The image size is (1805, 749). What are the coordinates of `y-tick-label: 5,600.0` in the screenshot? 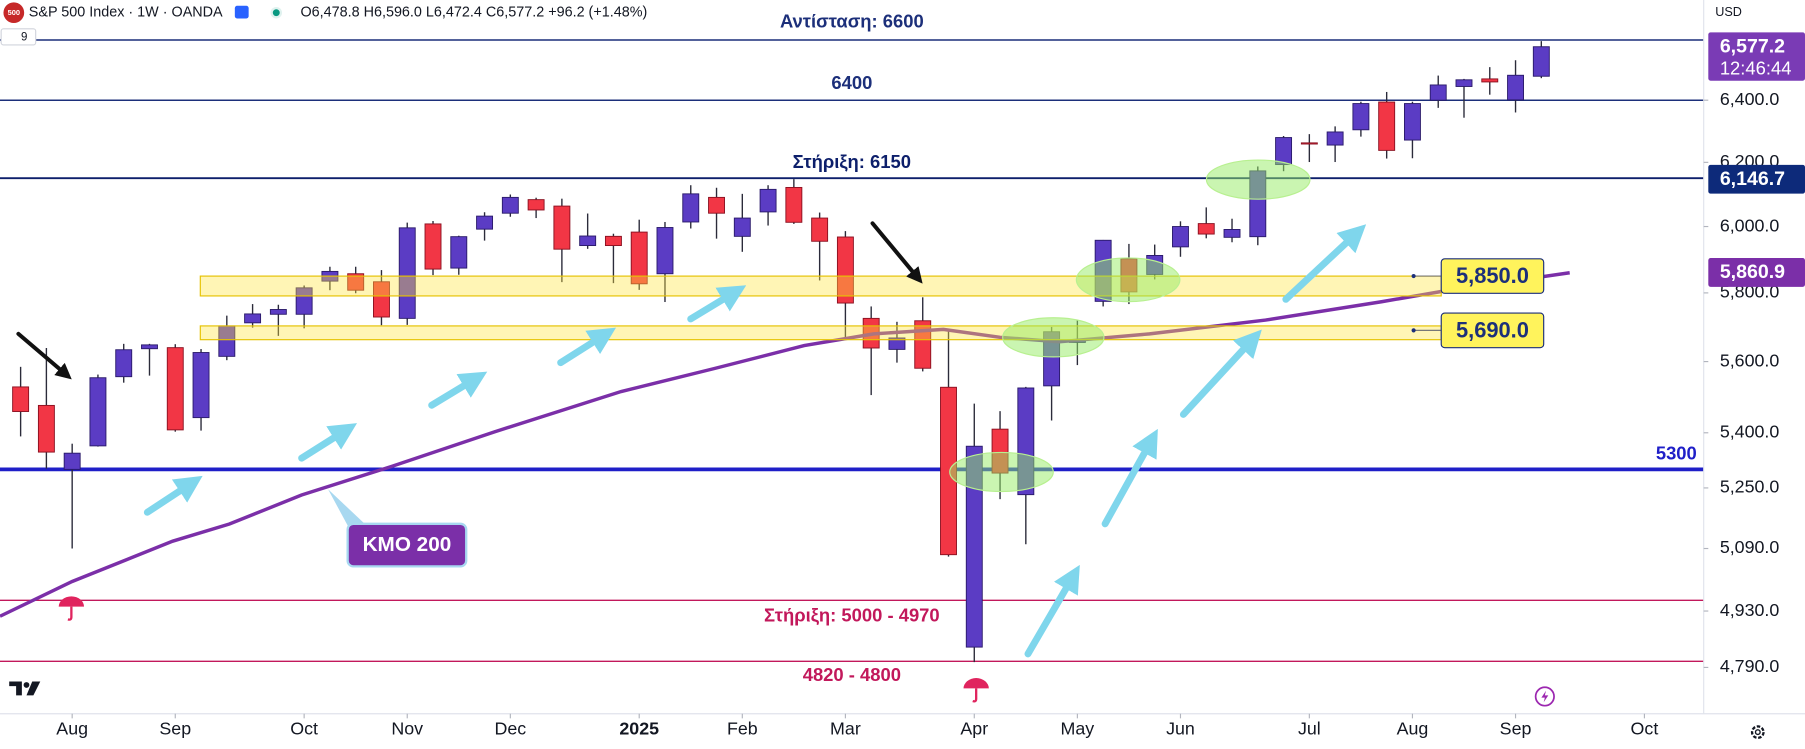 It's located at (1750, 360).